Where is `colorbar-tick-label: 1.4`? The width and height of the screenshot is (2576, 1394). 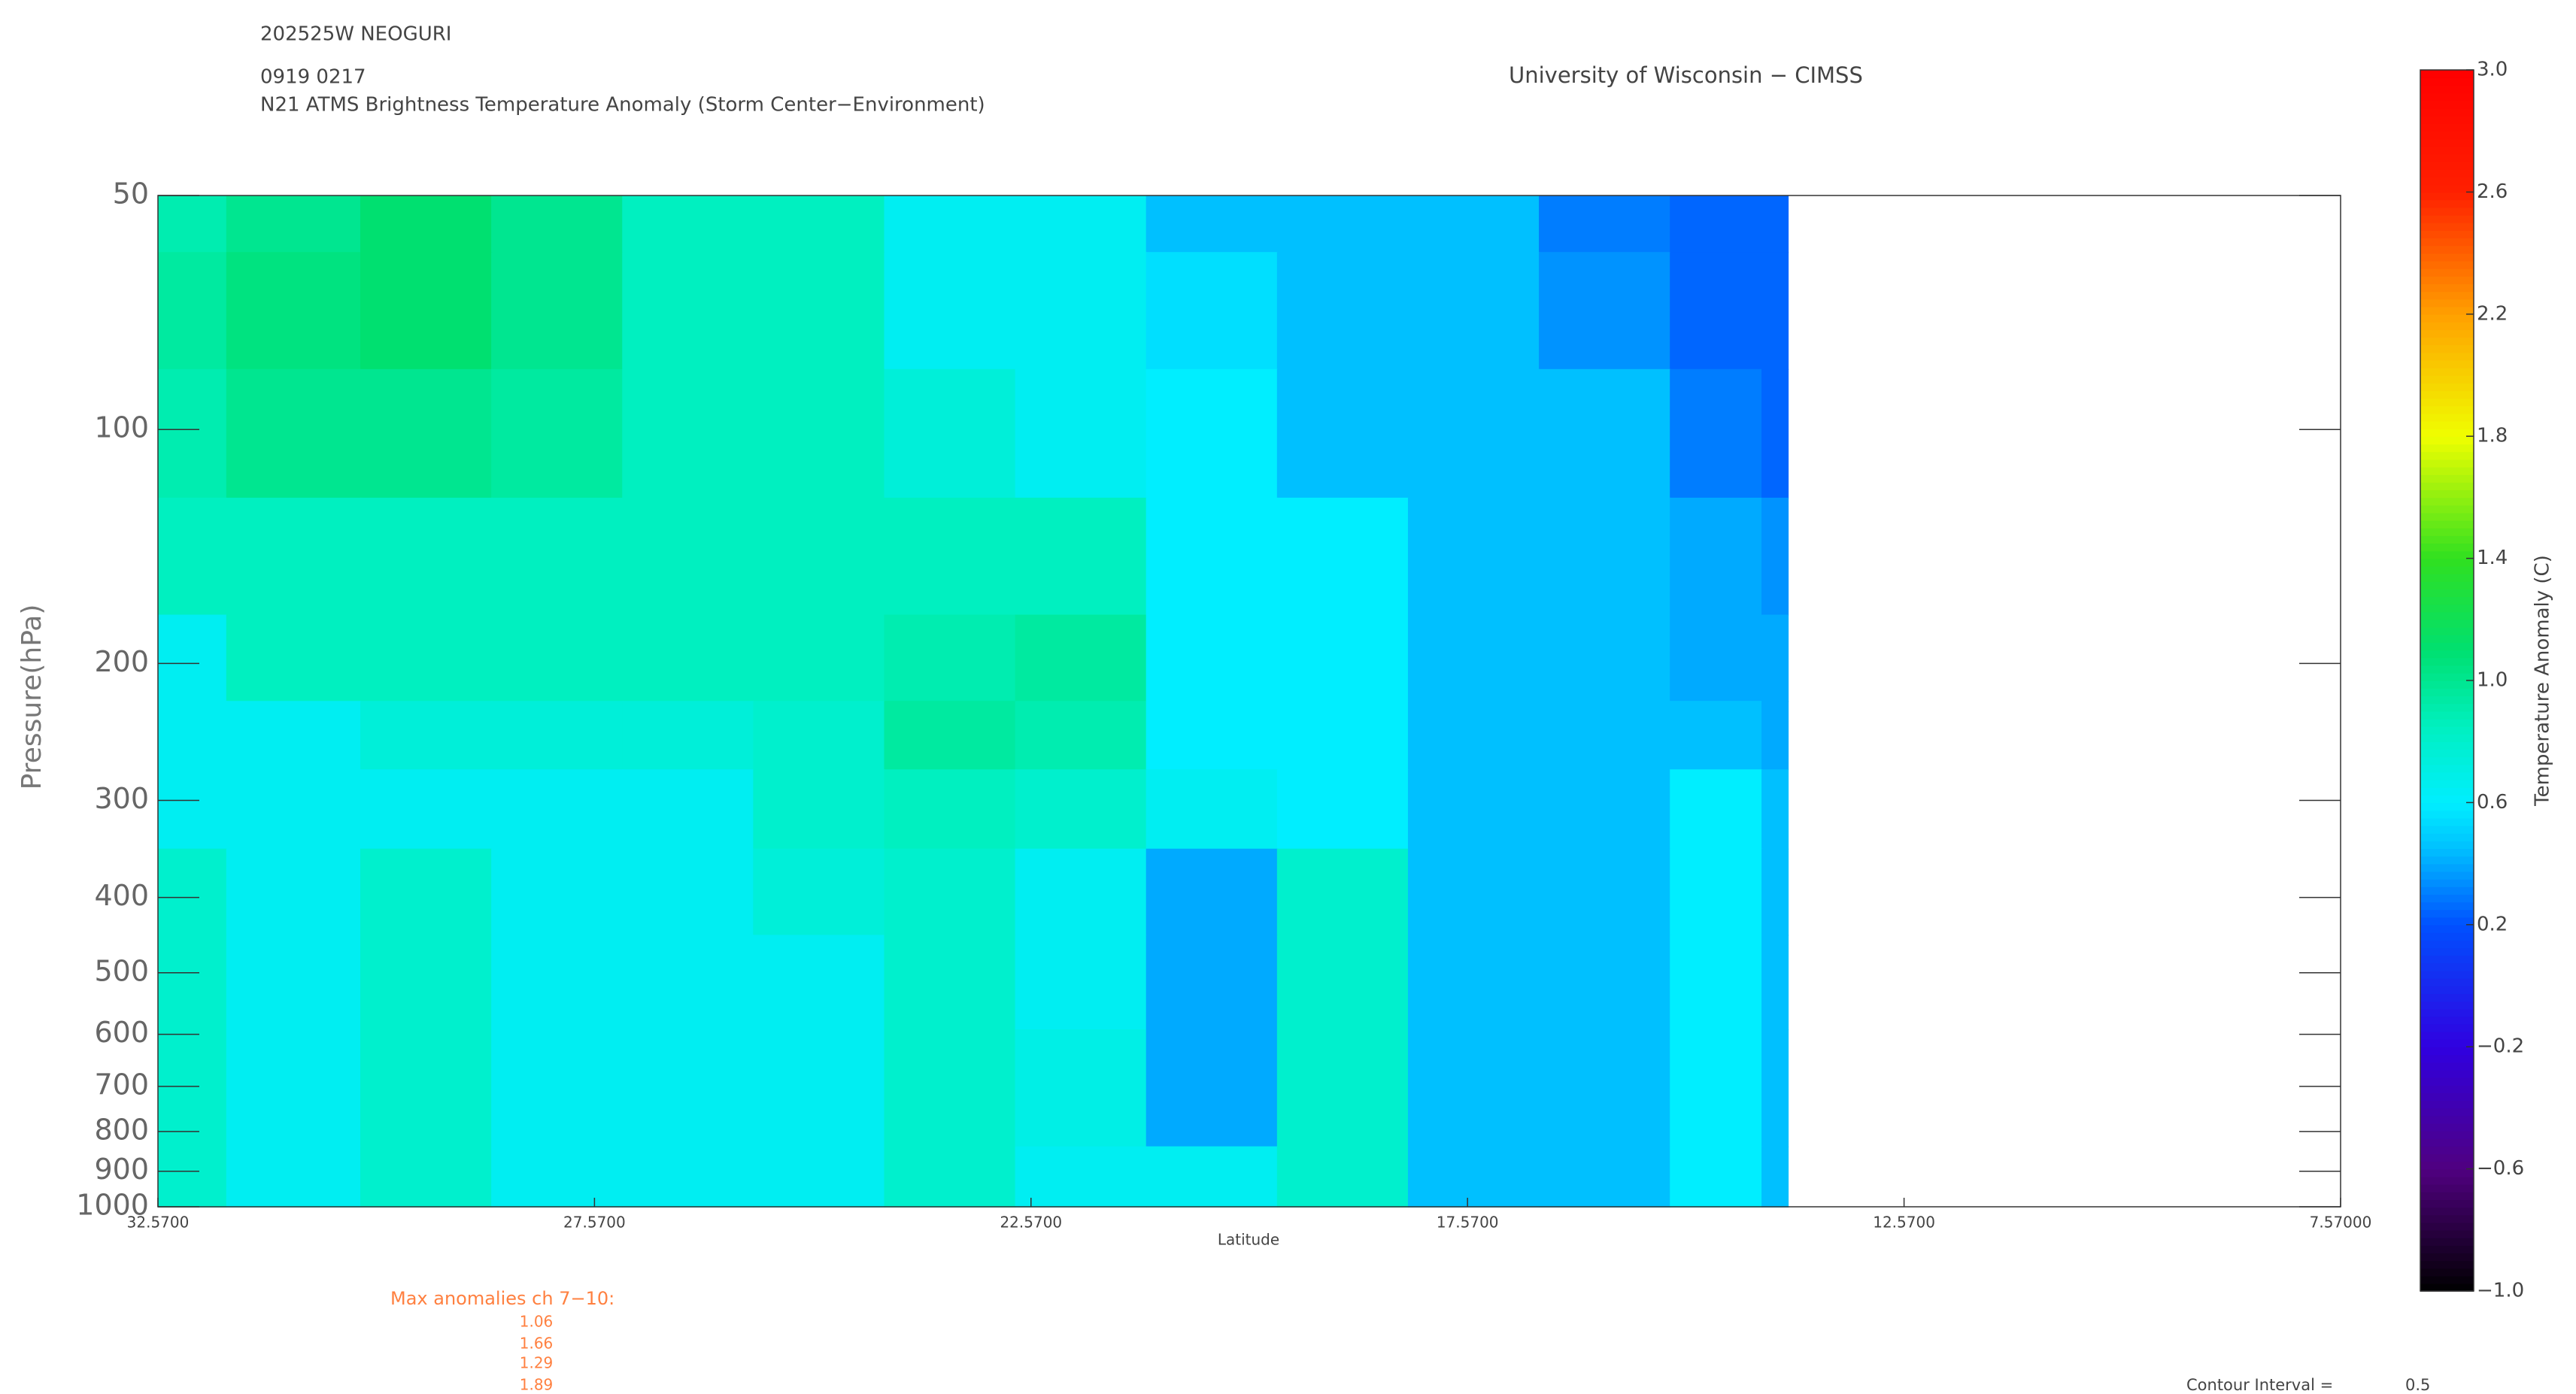 colorbar-tick-label: 1.4 is located at coordinates (2492, 558).